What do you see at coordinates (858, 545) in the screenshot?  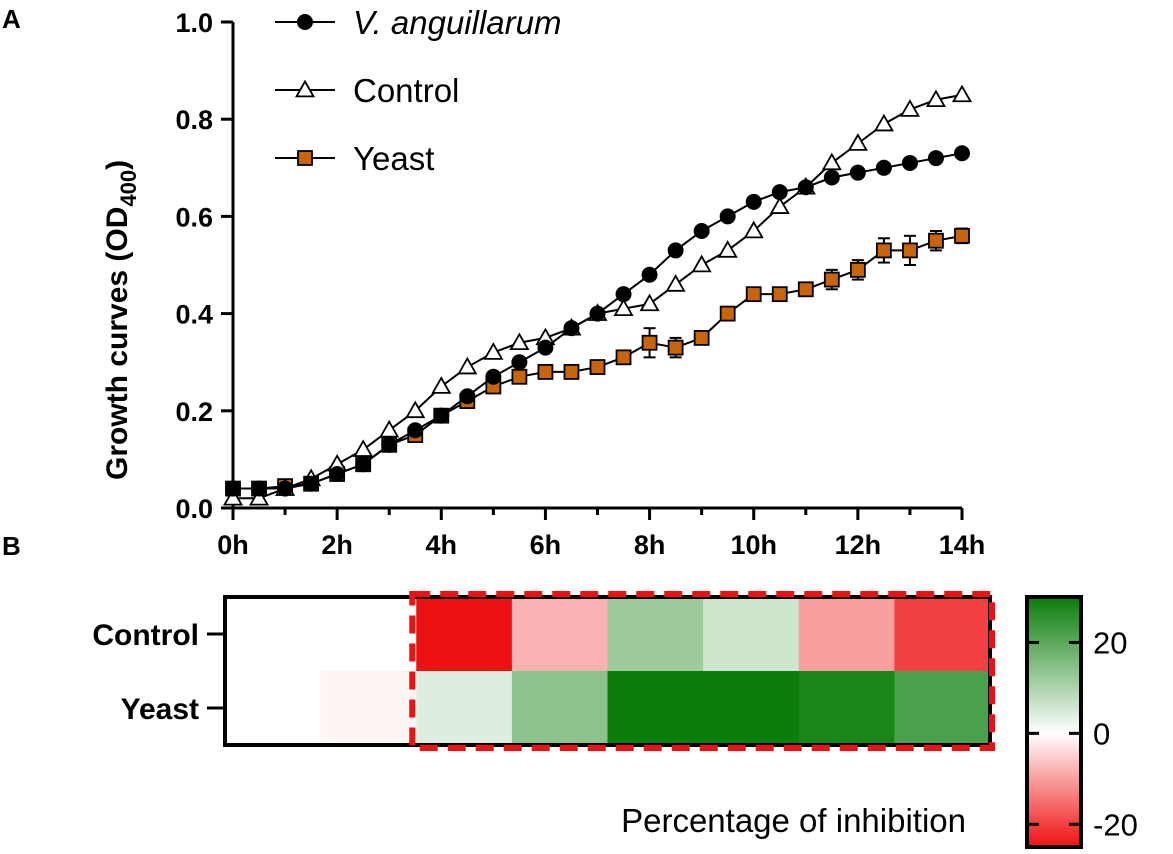 I see `x-tick-label: 12h` at bounding box center [858, 545].